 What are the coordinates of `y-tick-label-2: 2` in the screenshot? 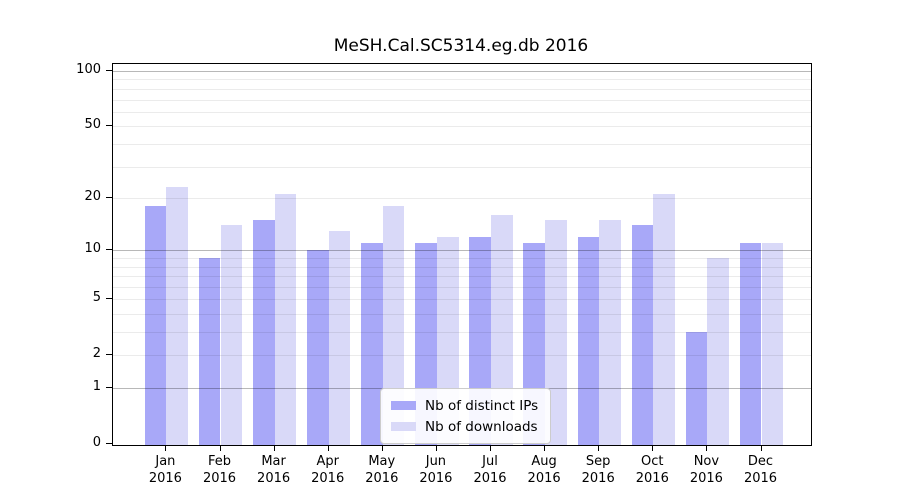 It's located at (96, 354).